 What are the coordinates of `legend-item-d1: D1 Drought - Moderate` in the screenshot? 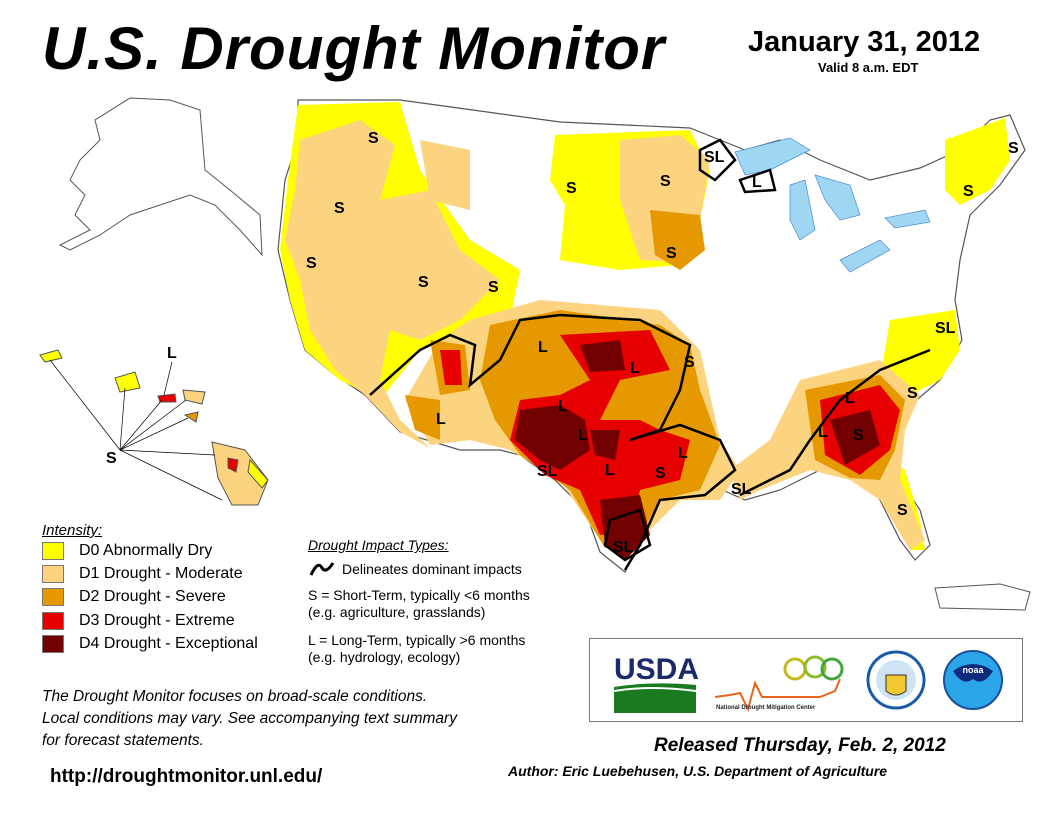 It's located at (150, 573).